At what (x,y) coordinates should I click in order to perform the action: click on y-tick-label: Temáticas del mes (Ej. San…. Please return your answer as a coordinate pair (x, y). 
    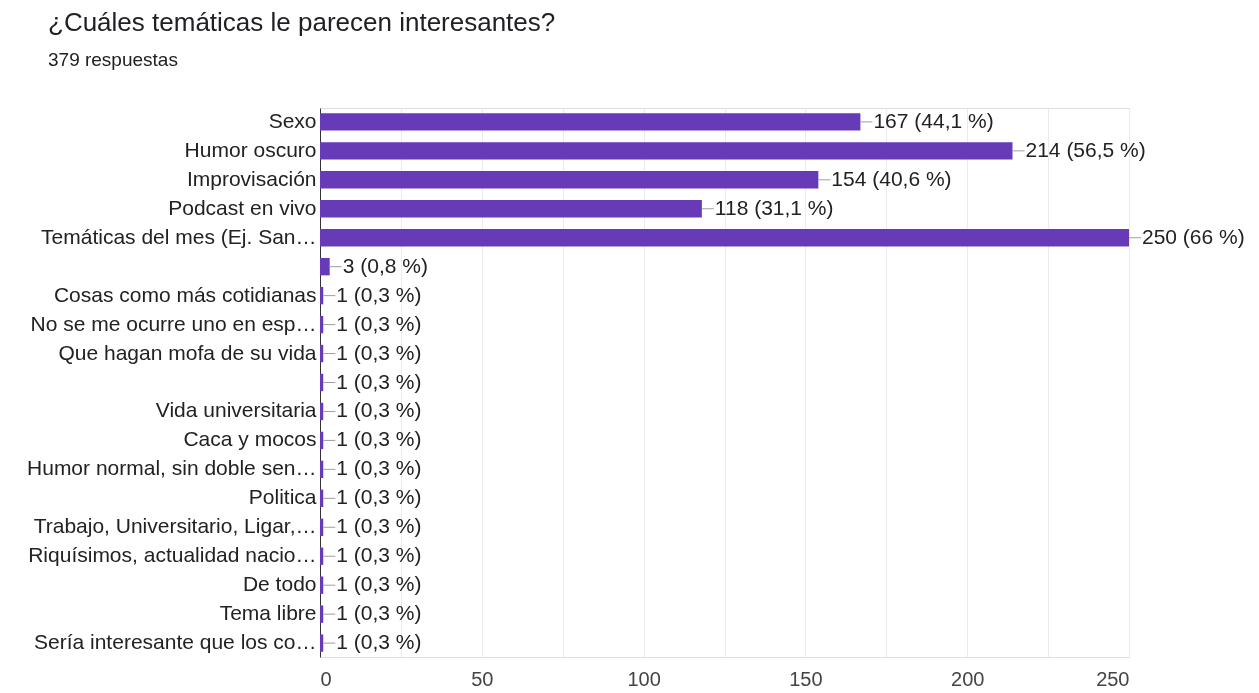
    Looking at the image, I should click on (179, 236).